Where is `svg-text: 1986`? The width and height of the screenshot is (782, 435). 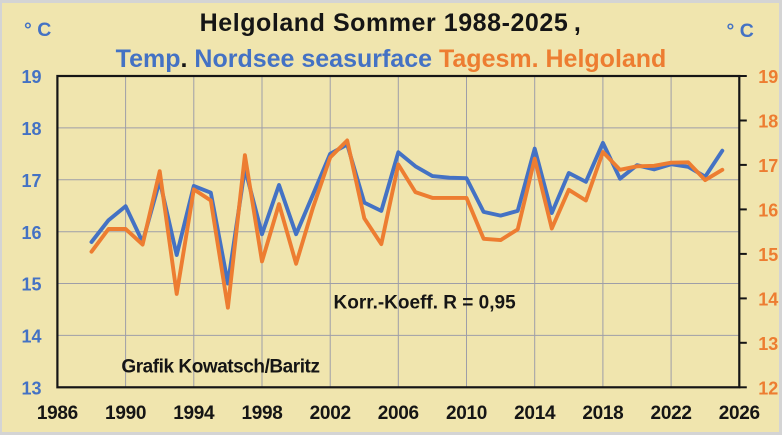 svg-text: 1986 is located at coordinates (57, 413).